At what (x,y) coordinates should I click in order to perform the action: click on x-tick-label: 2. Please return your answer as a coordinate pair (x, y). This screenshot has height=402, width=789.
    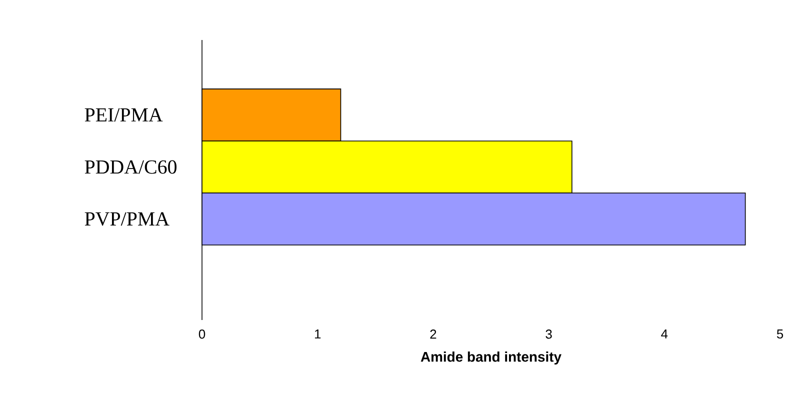
    Looking at the image, I should click on (433, 334).